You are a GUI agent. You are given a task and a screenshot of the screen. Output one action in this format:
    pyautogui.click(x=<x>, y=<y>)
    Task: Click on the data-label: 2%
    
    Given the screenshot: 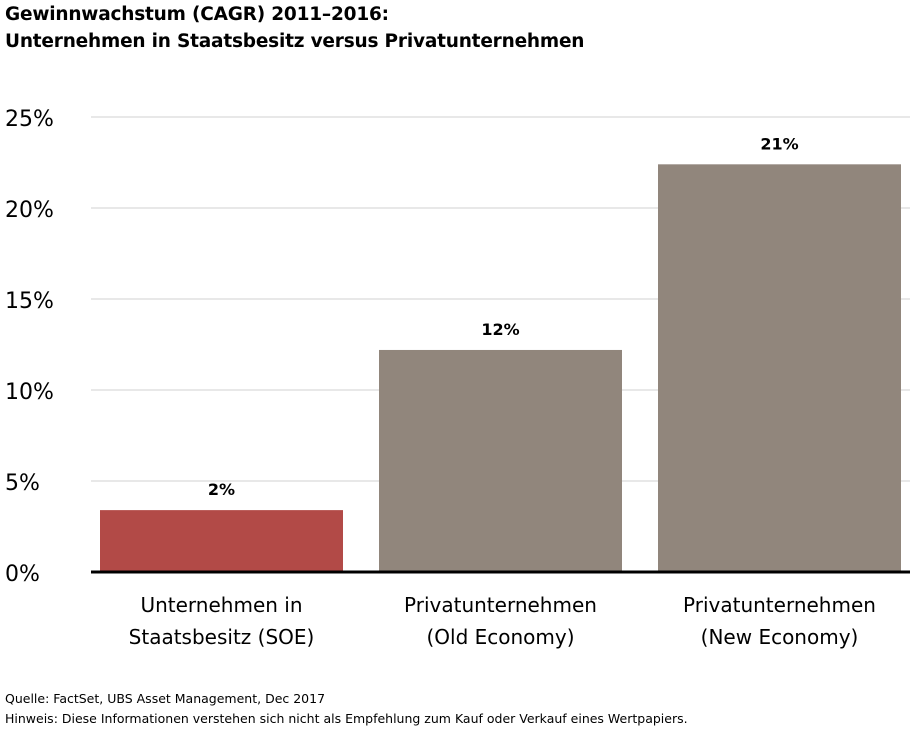 What is the action you would take?
    pyautogui.click(x=221, y=489)
    